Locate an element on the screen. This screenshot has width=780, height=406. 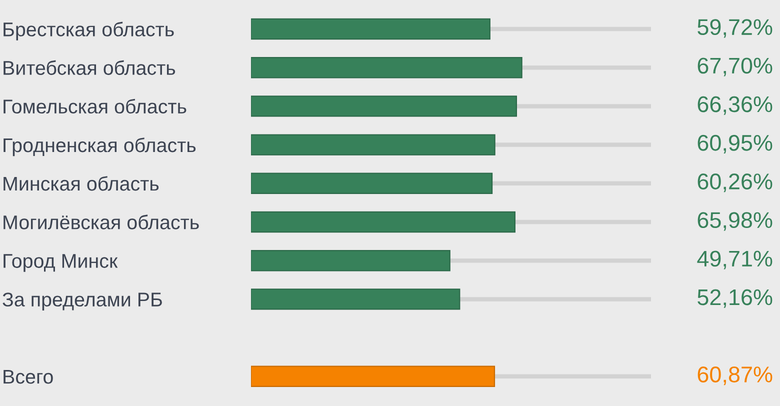
y-tick-label: За пределами РБ is located at coordinates (82, 301).